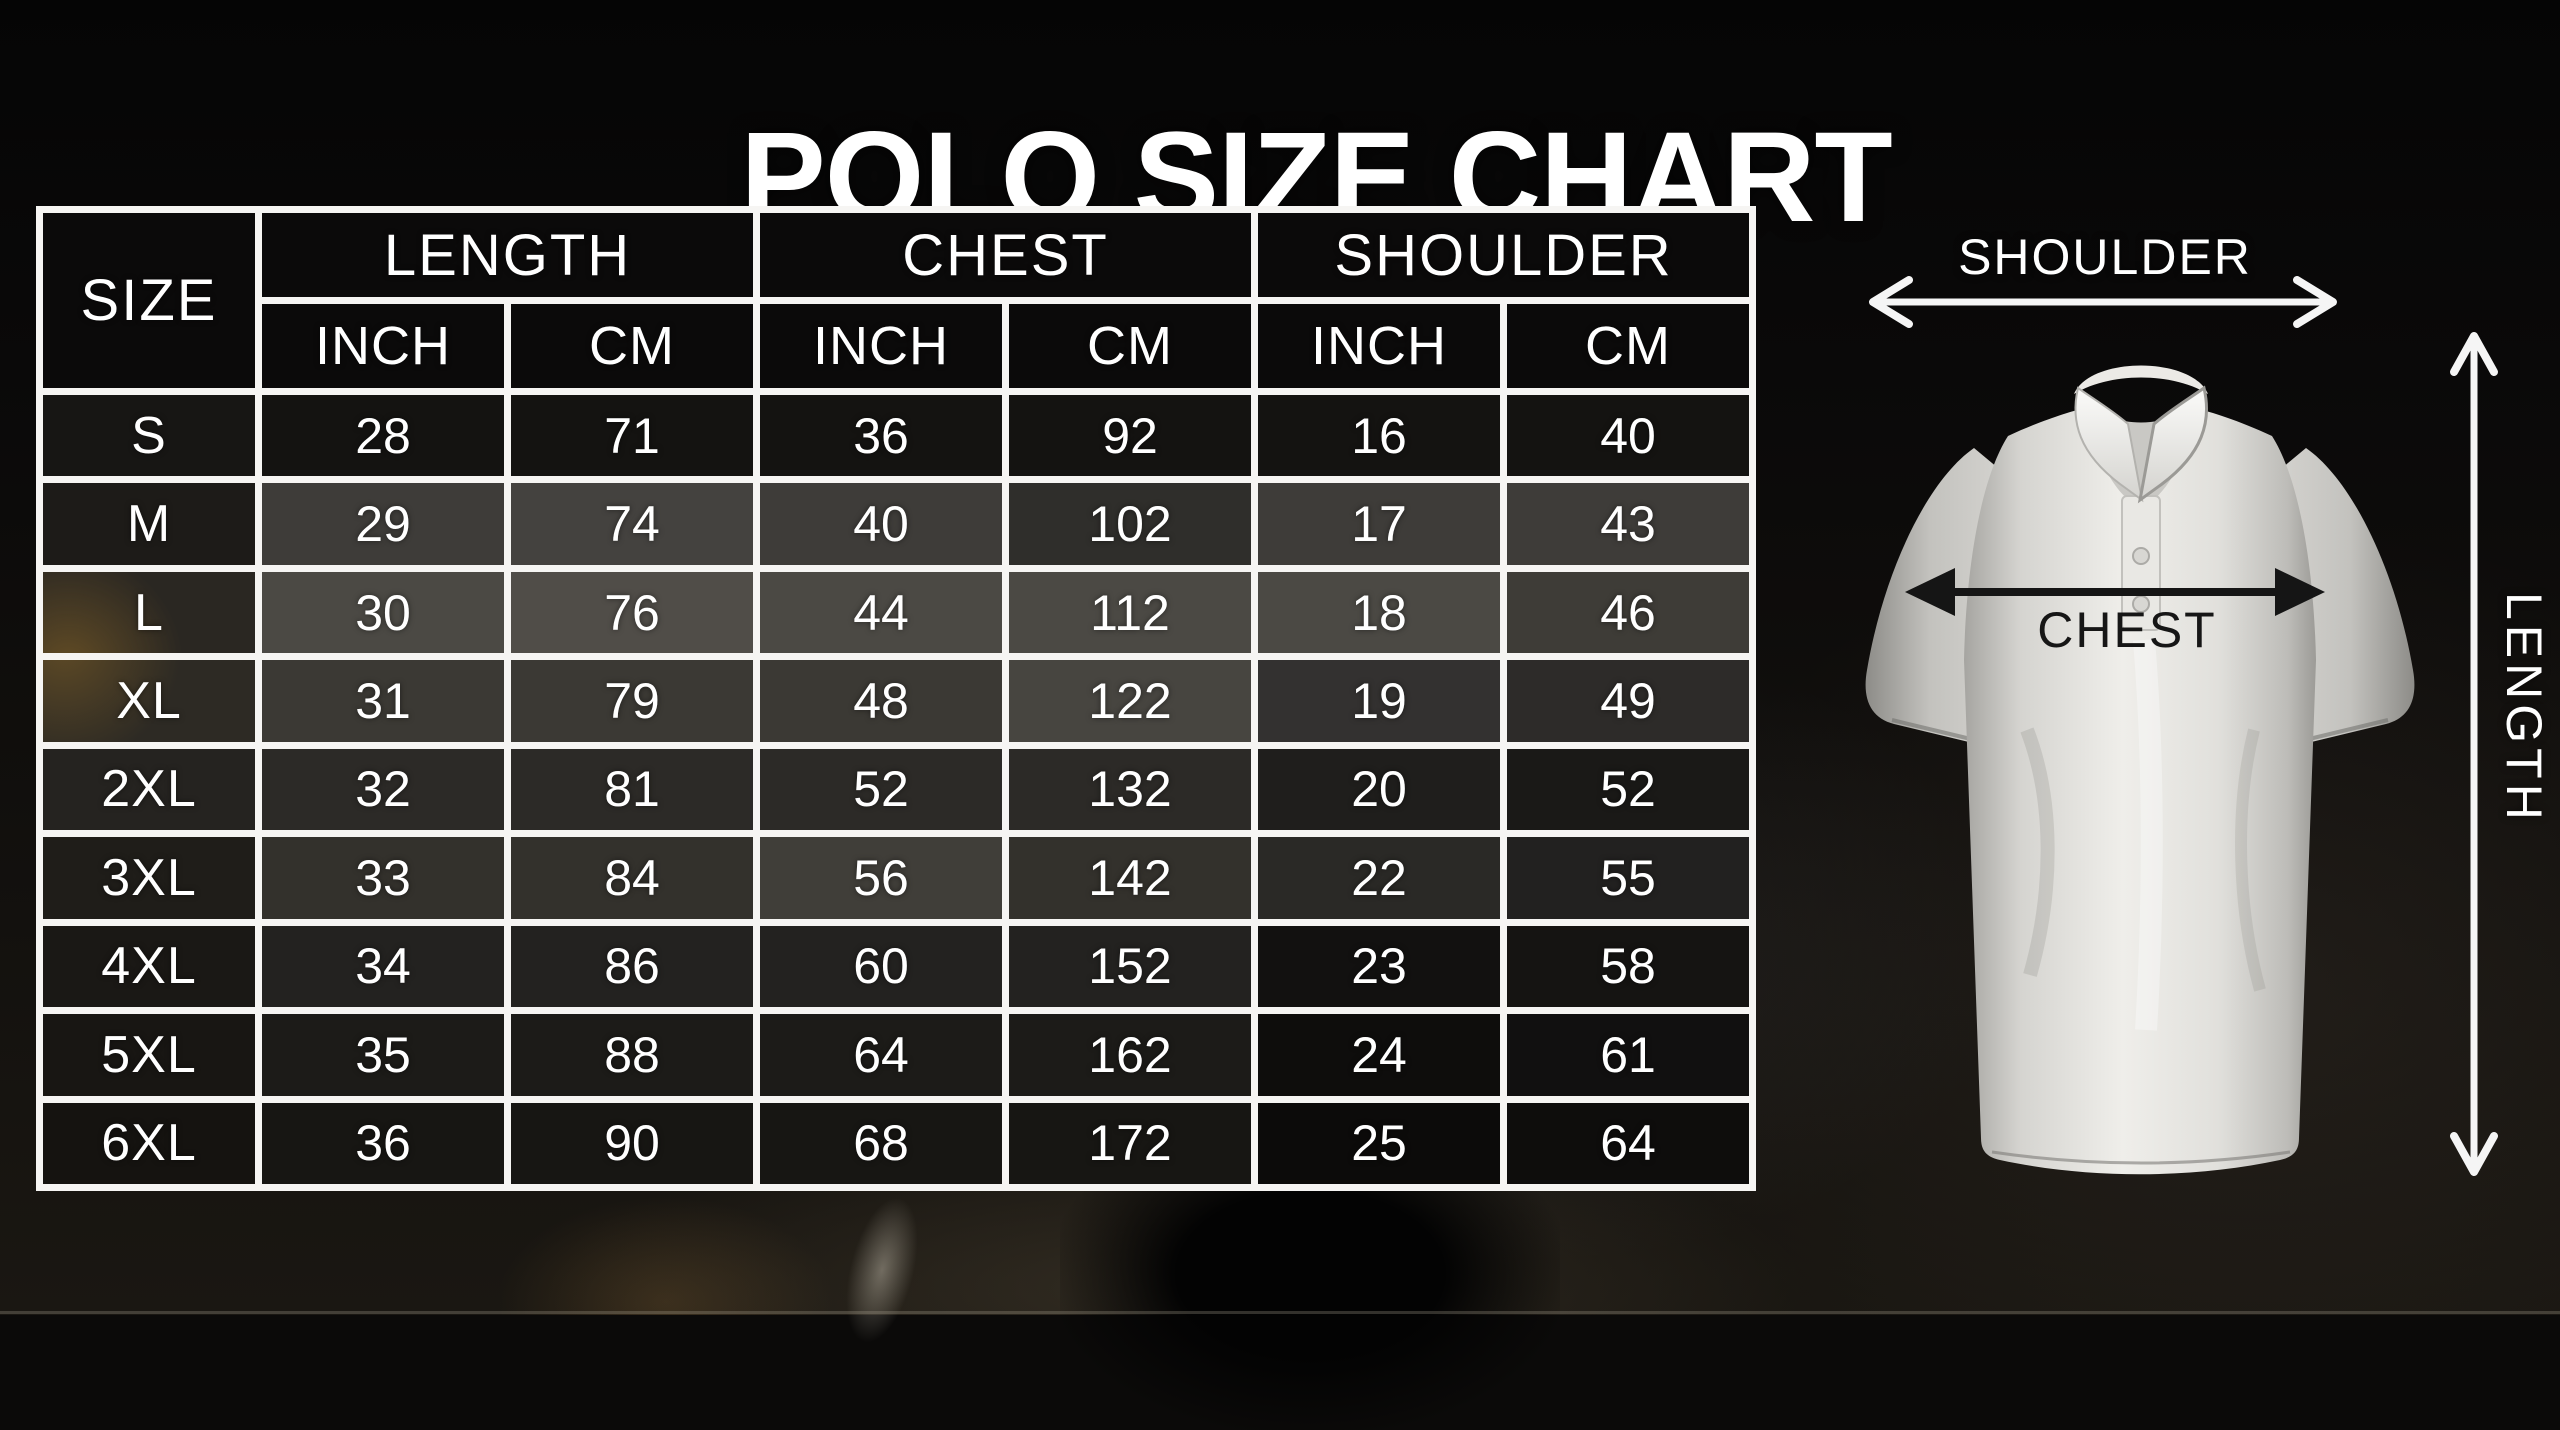 The height and width of the screenshot is (1430, 2560). I want to click on size-cell: S, so click(149, 436).